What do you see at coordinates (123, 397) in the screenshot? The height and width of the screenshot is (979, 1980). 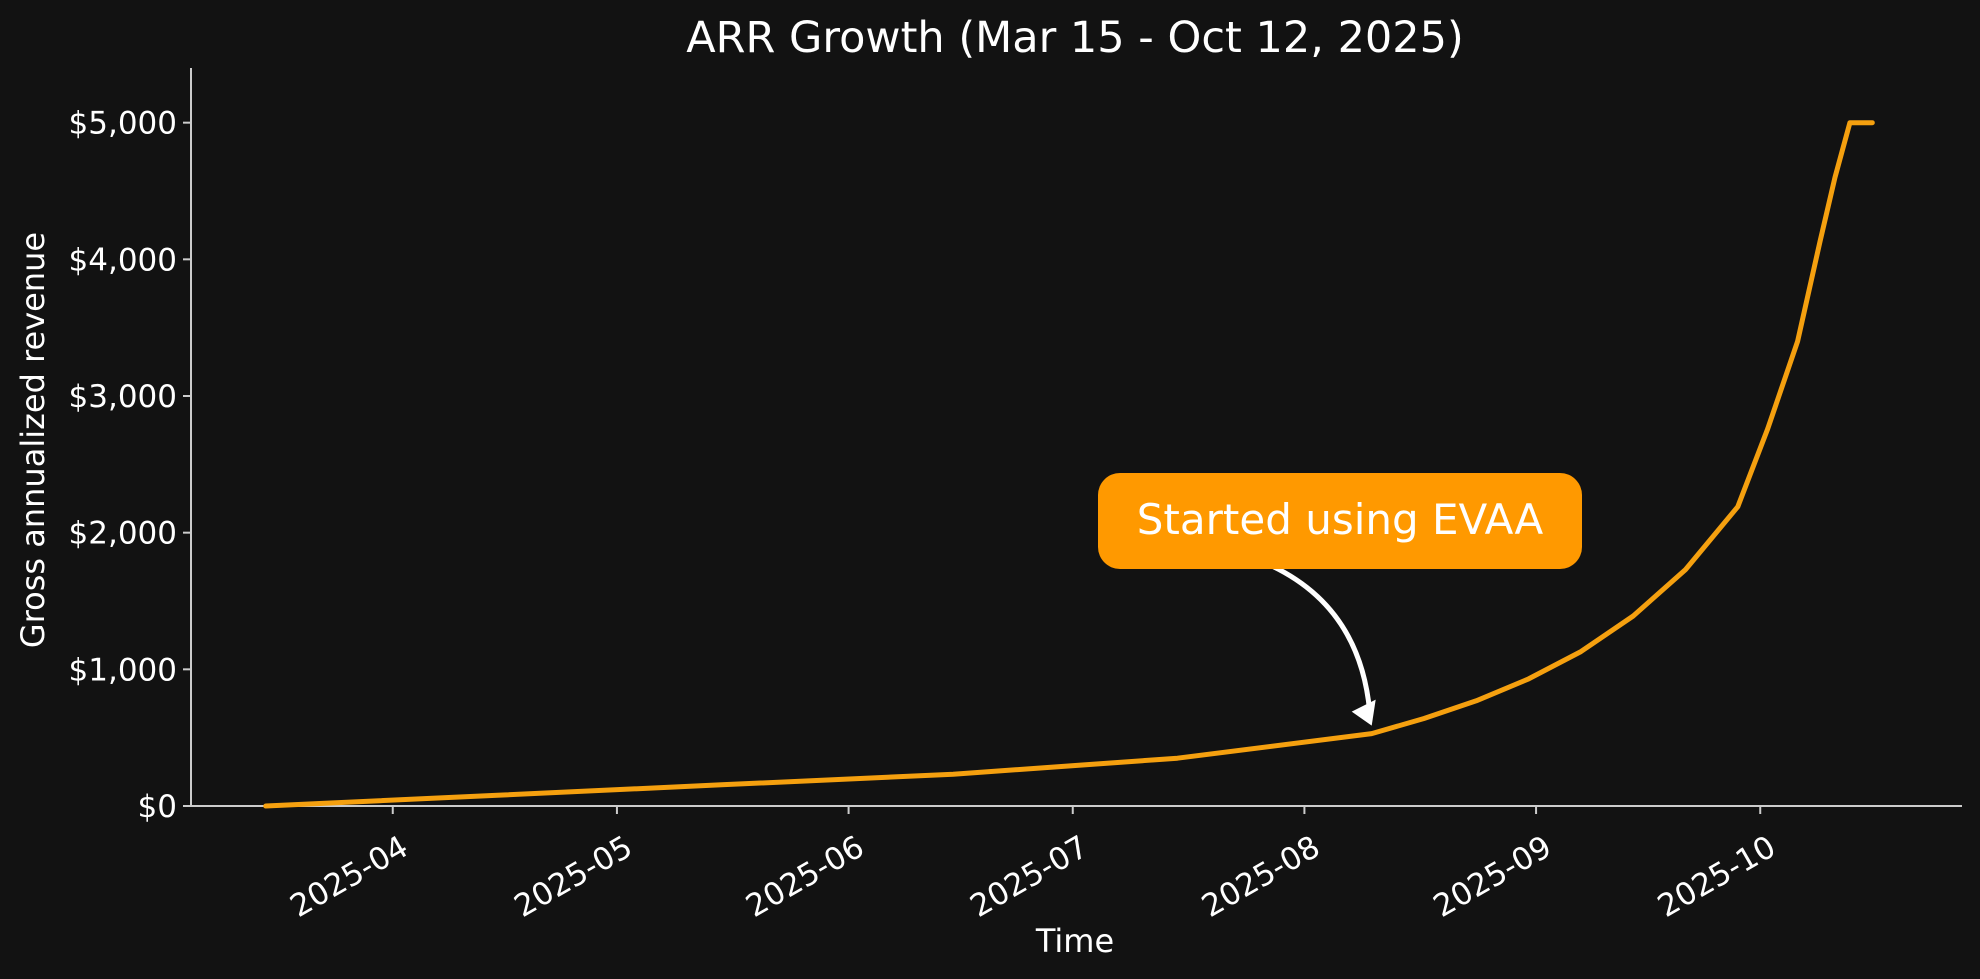 I see `y-tick-label: $3,000` at bounding box center [123, 397].